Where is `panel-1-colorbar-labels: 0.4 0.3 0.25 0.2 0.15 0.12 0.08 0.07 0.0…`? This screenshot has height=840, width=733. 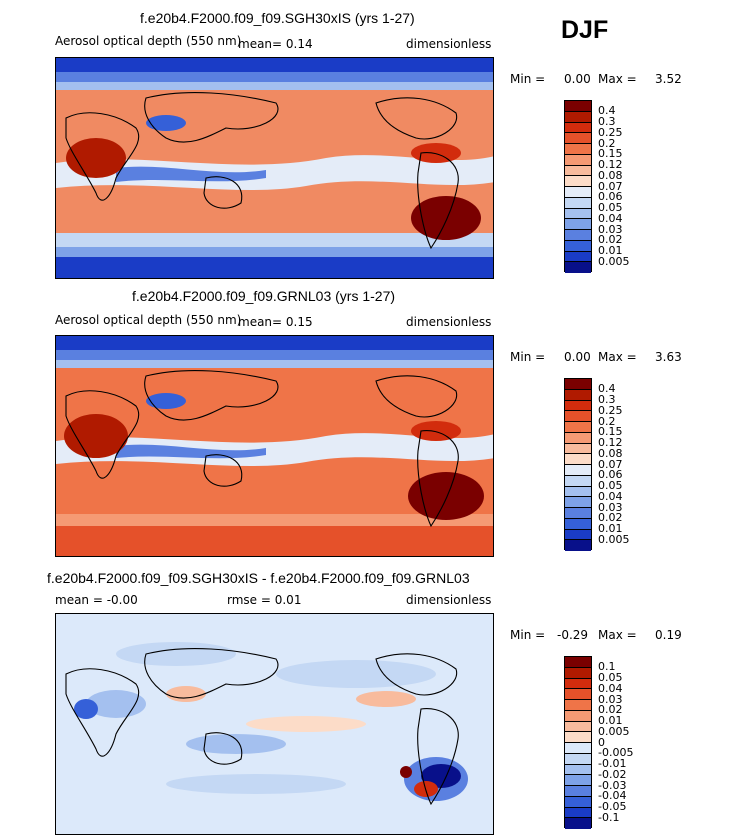 panel-1-colorbar-labels: 0.4 0.3 0.25 0.2 0.15 0.12 0.08 0.07 0.0… is located at coordinates (628, 186).